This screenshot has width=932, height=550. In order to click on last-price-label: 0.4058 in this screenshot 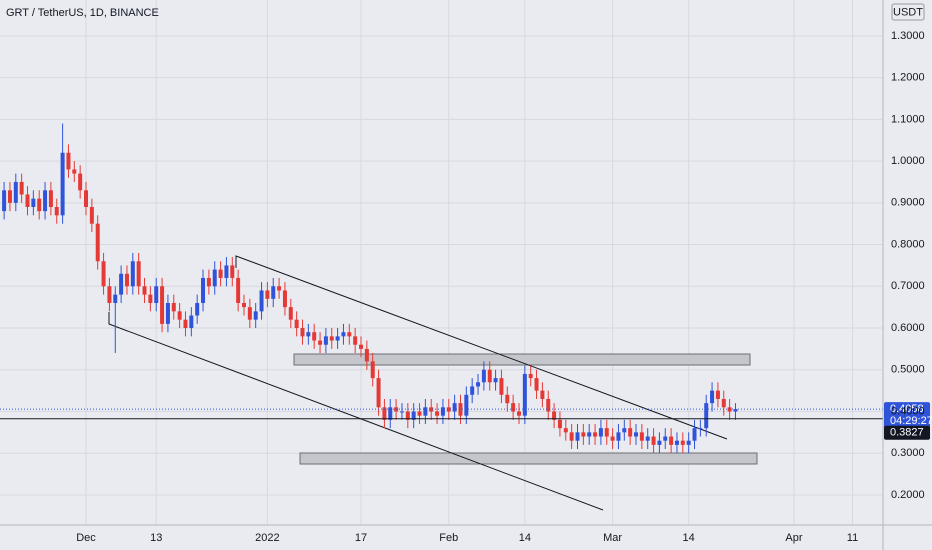, I will do `click(907, 409)`.